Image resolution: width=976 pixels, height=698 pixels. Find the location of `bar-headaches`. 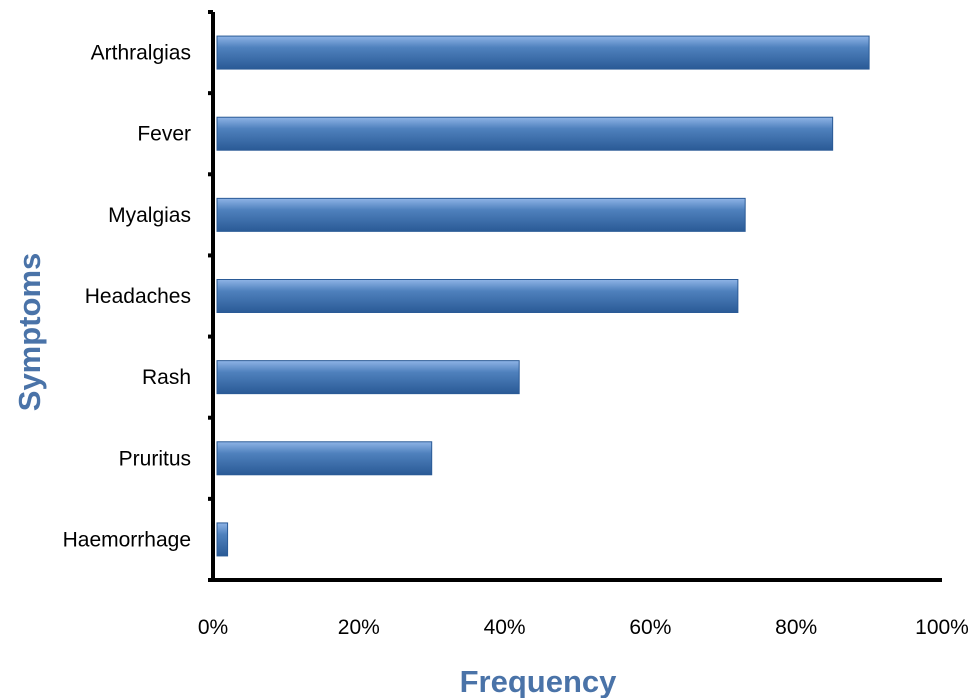

bar-headaches is located at coordinates (477, 296).